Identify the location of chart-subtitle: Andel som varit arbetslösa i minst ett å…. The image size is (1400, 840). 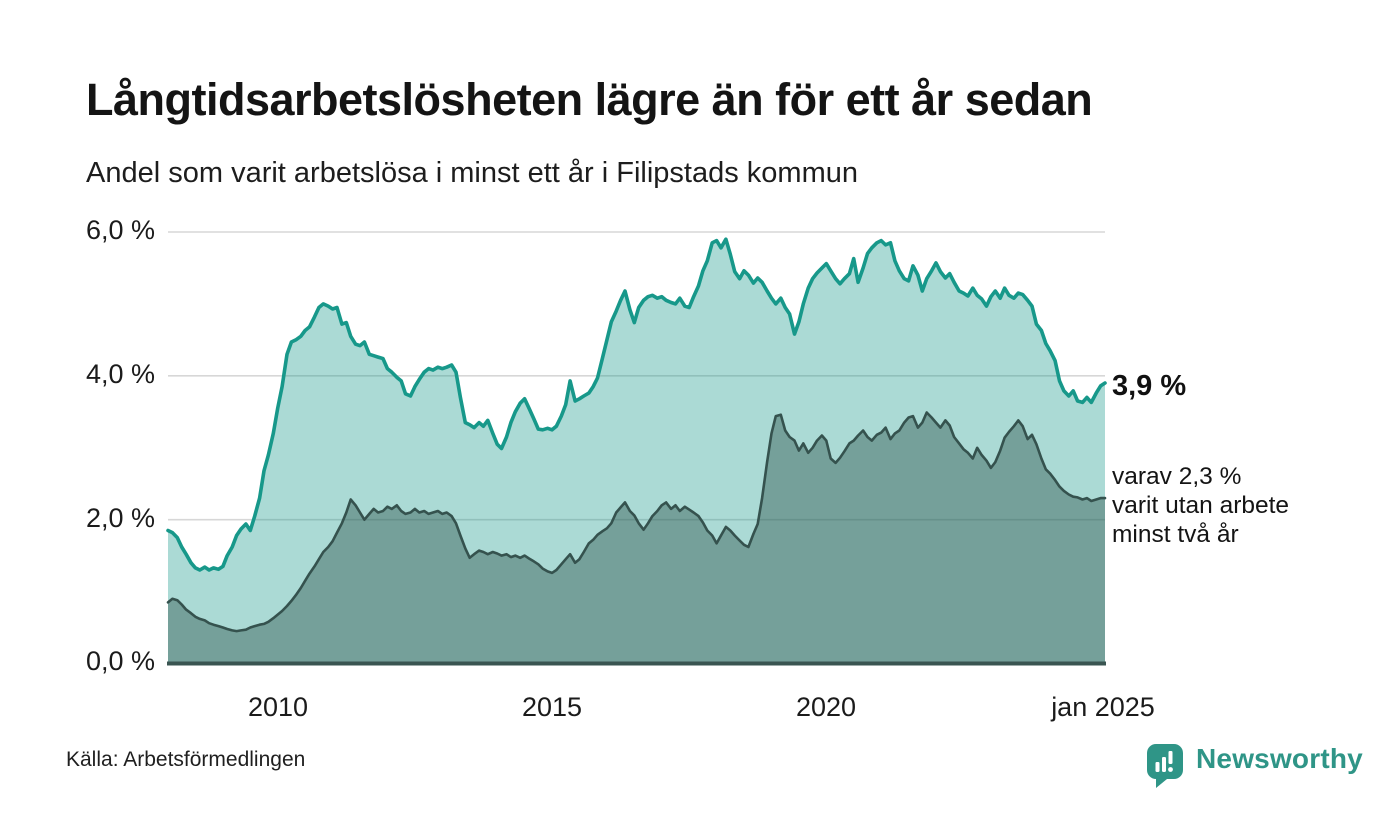
(472, 173).